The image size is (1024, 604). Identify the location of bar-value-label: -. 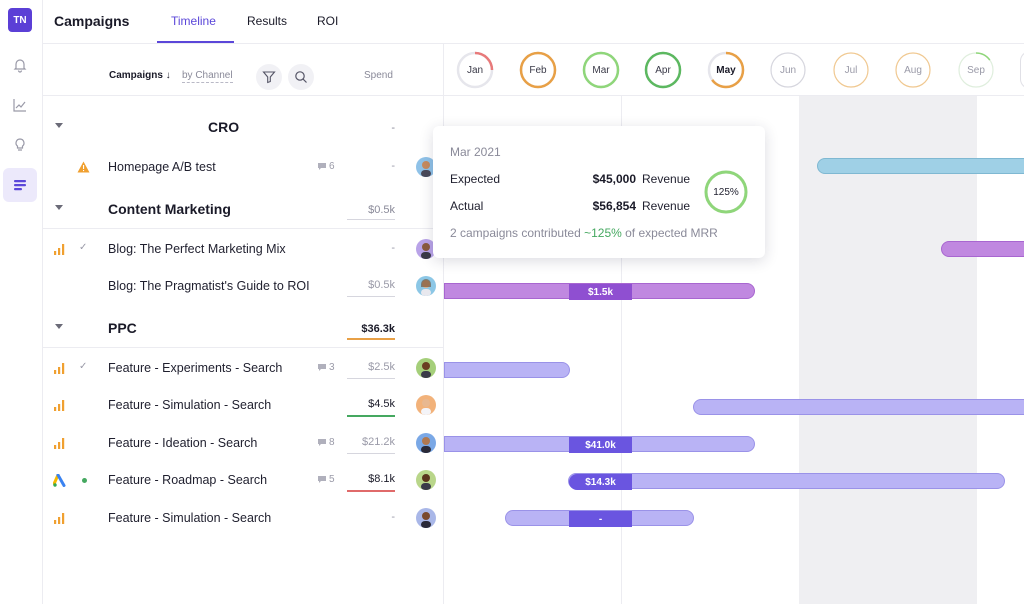
(600, 519).